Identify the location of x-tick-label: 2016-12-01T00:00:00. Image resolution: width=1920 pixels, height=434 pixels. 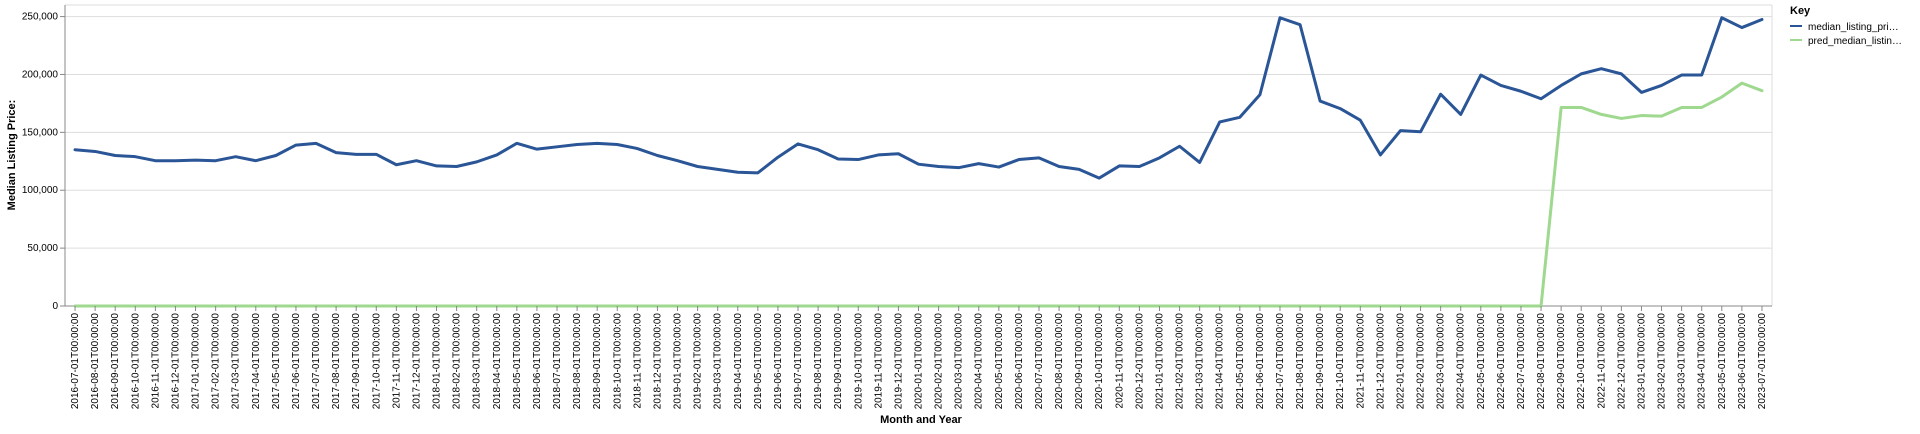
(175, 361).